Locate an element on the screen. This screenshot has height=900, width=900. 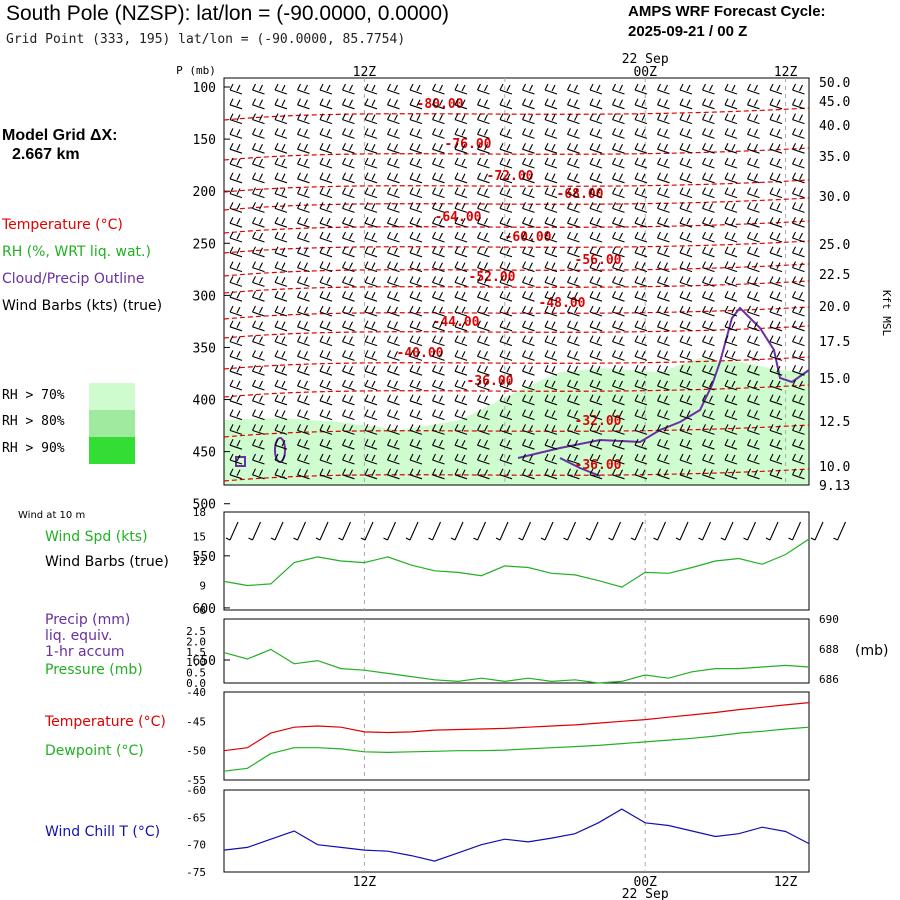
legend-rh80: RH > 80% is located at coordinates (33, 421).